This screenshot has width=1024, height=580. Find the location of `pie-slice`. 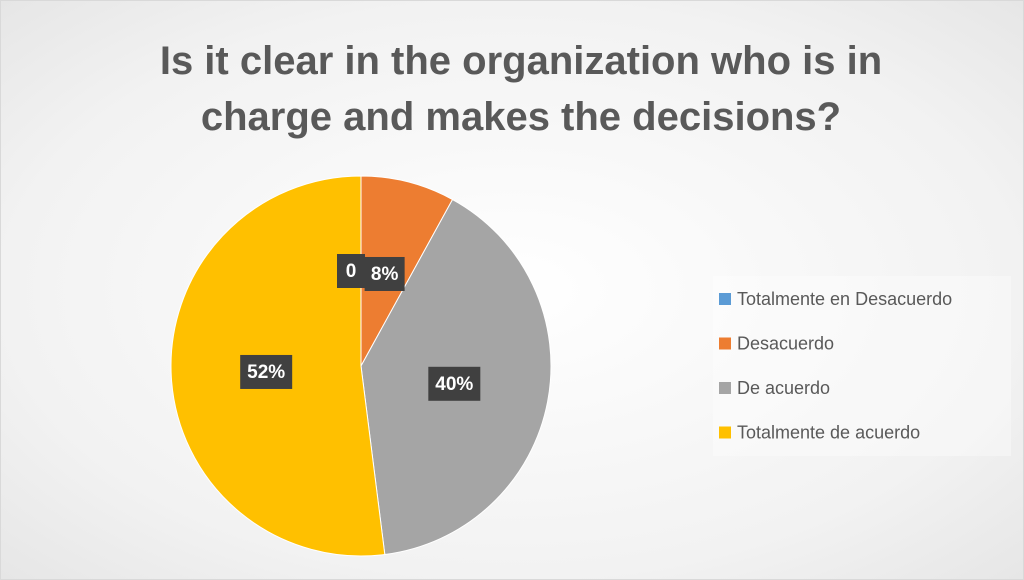

pie-slice is located at coordinates (407, 271).